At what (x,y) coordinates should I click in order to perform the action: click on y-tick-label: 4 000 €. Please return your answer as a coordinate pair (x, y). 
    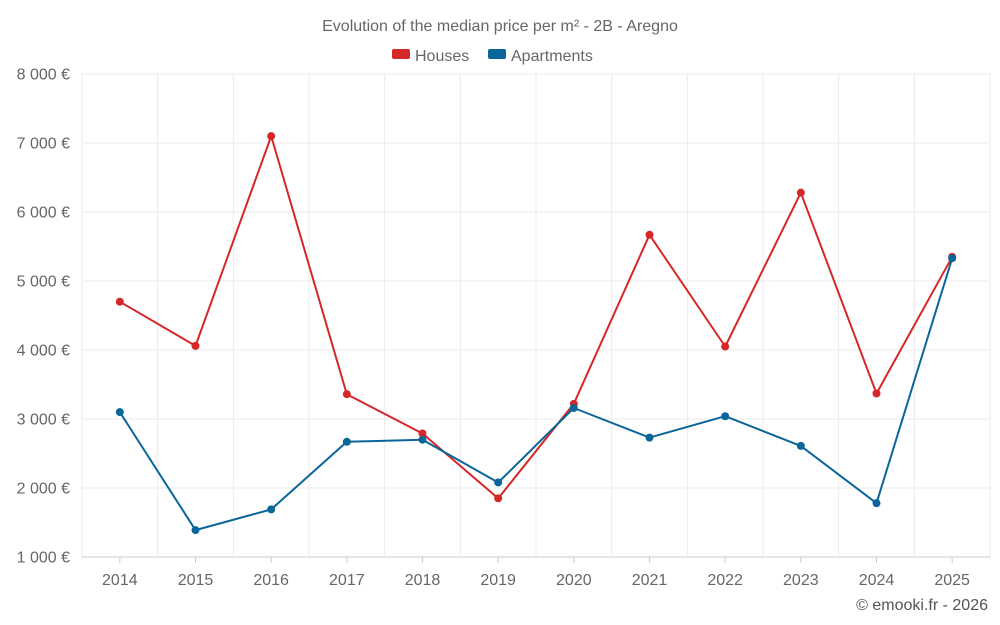
    Looking at the image, I should click on (43, 351).